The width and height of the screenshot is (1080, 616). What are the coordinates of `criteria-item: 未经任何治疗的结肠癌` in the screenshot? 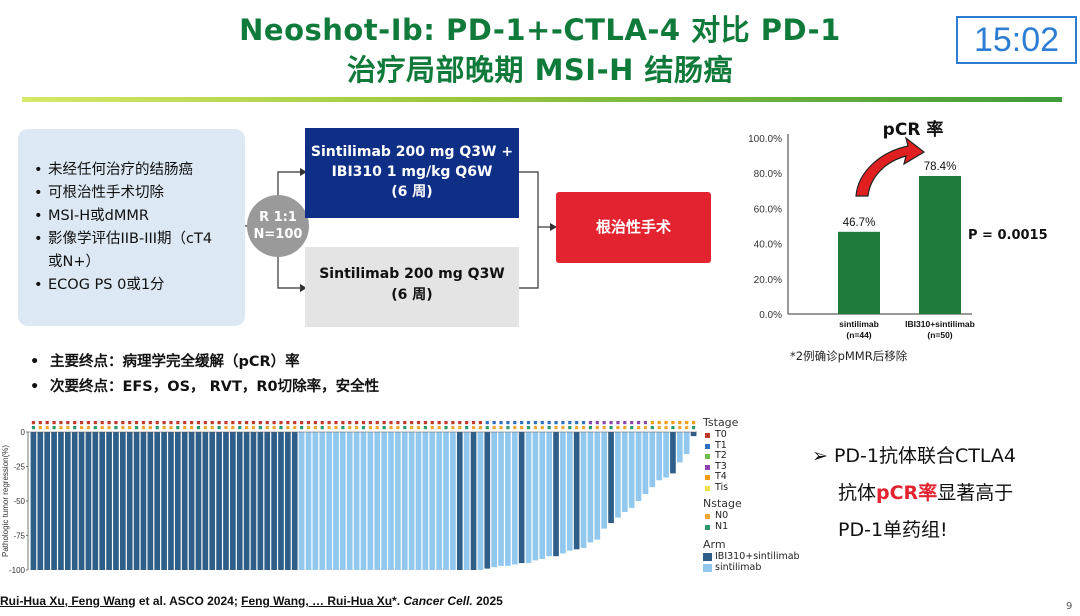 It's located at (139, 170).